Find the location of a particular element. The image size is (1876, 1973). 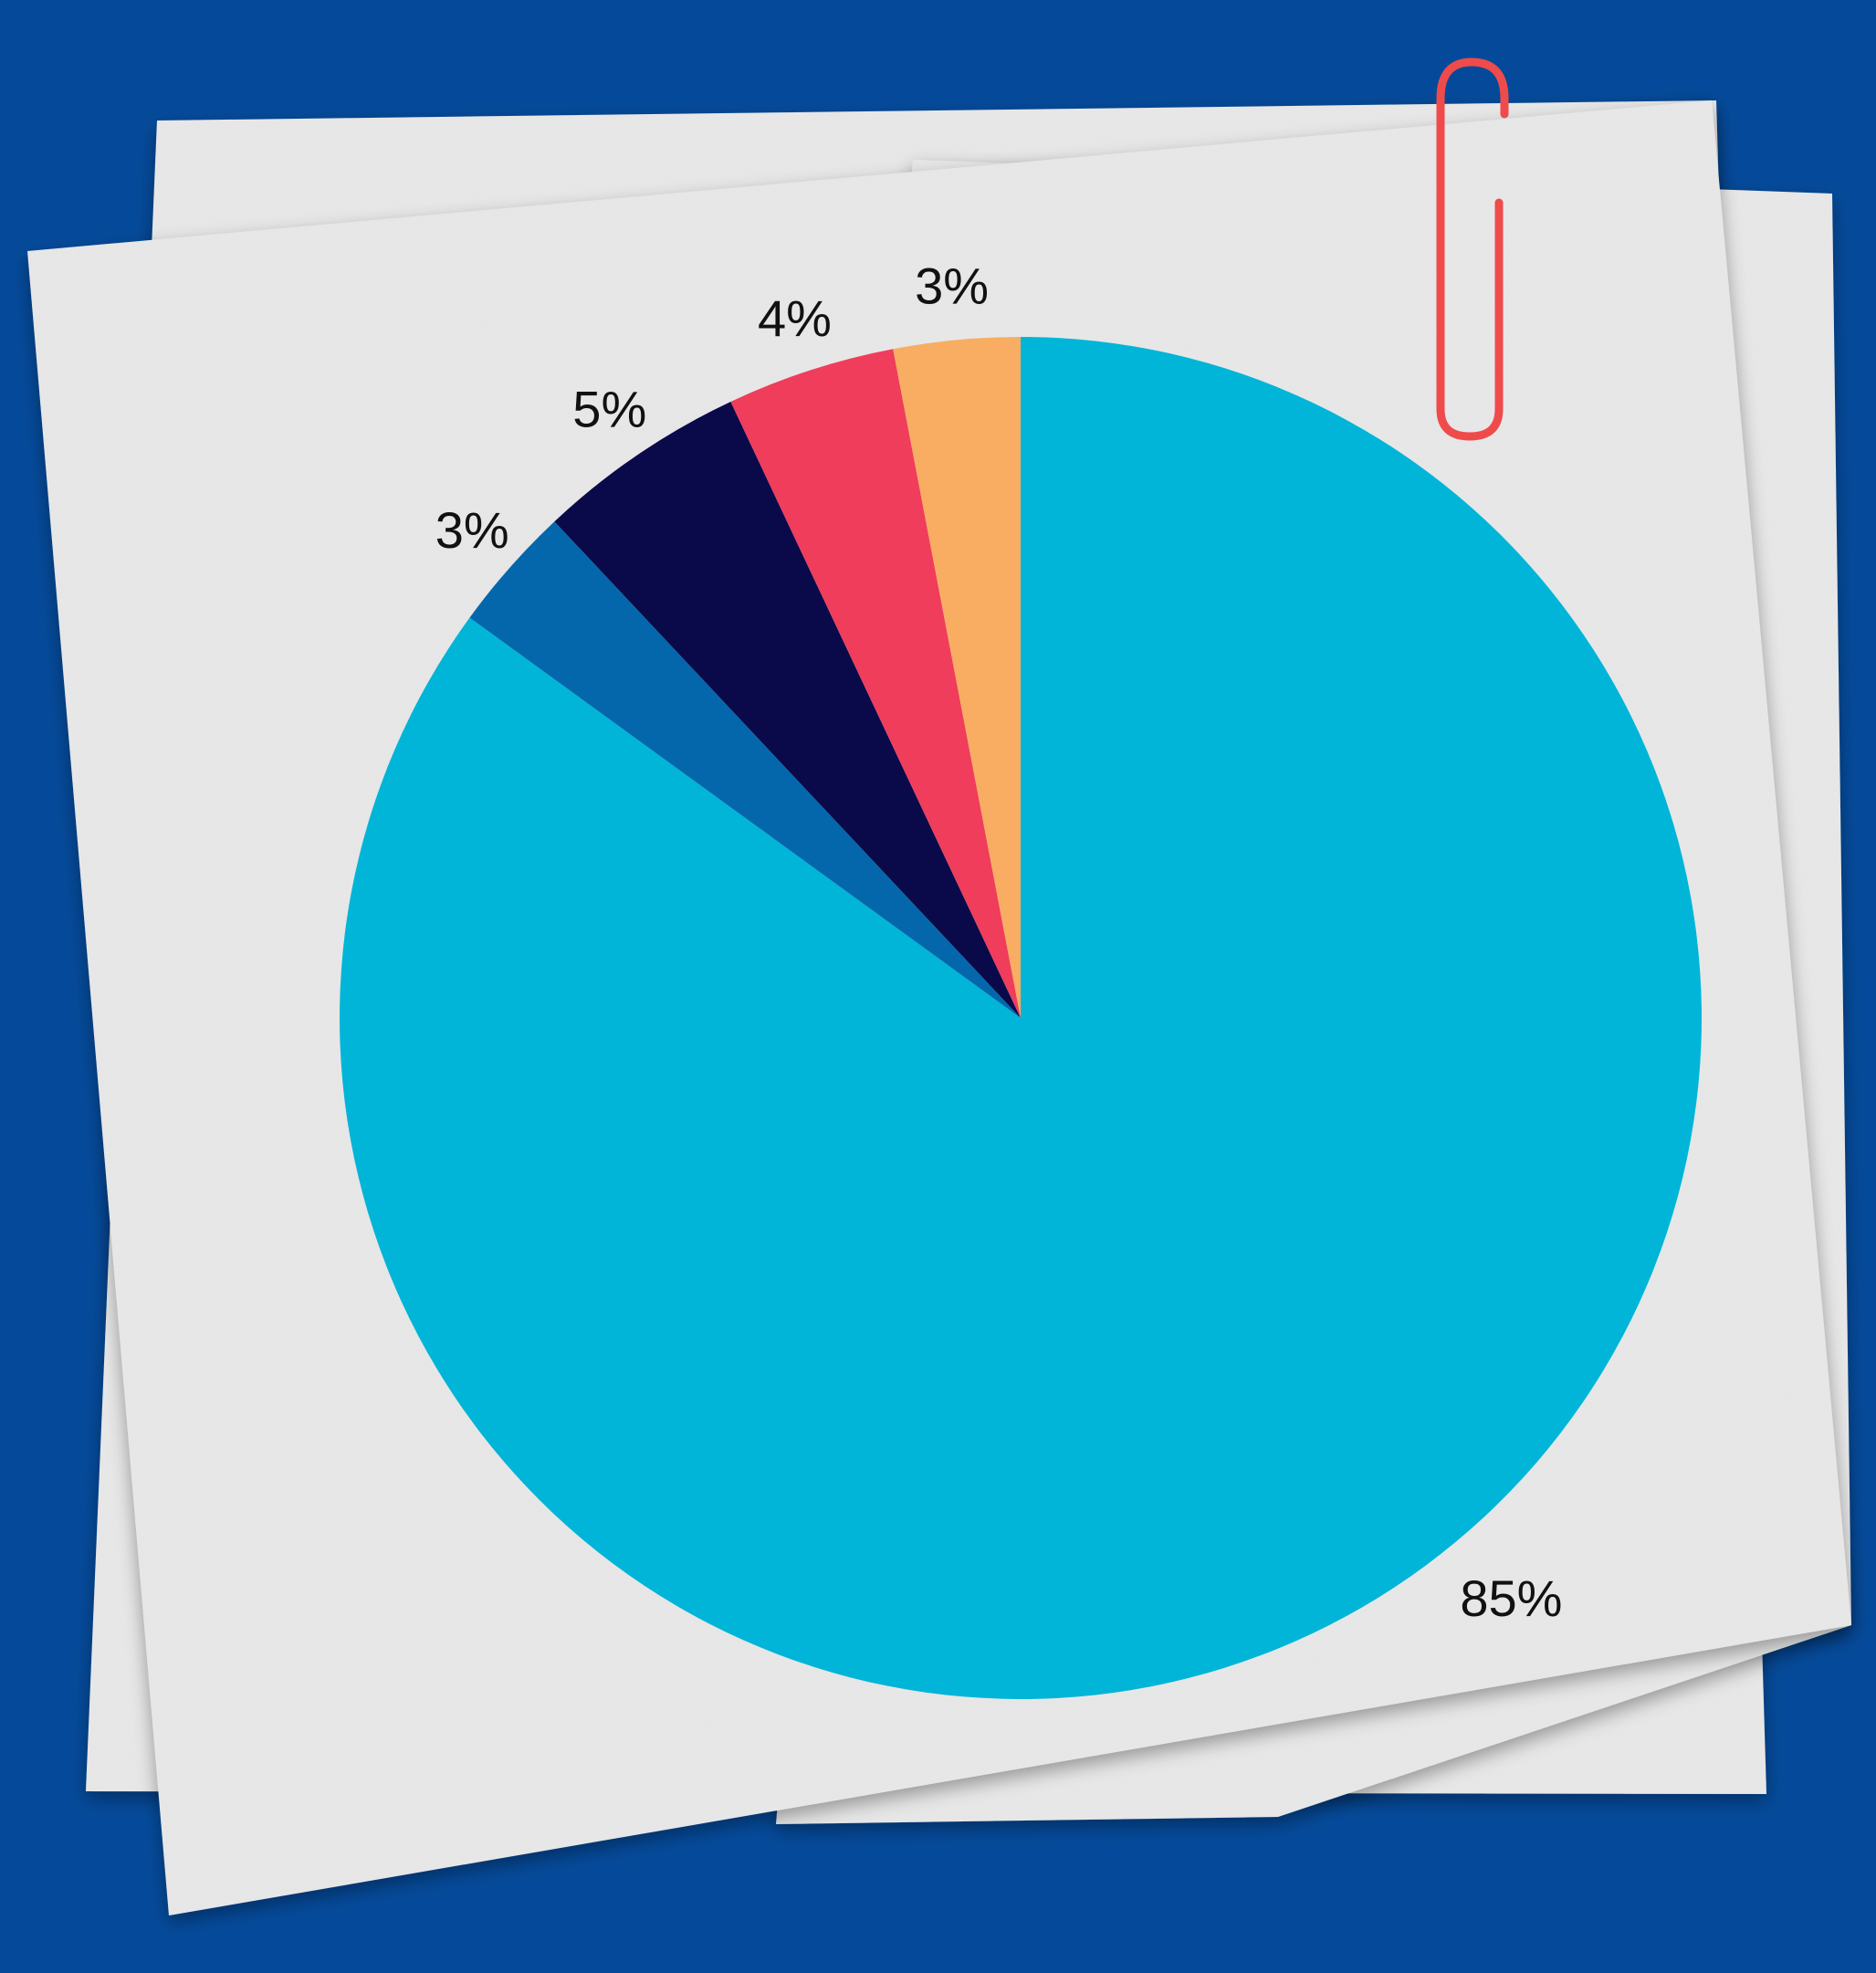

pie-slice-label-5: 3% is located at coordinates (952, 285).